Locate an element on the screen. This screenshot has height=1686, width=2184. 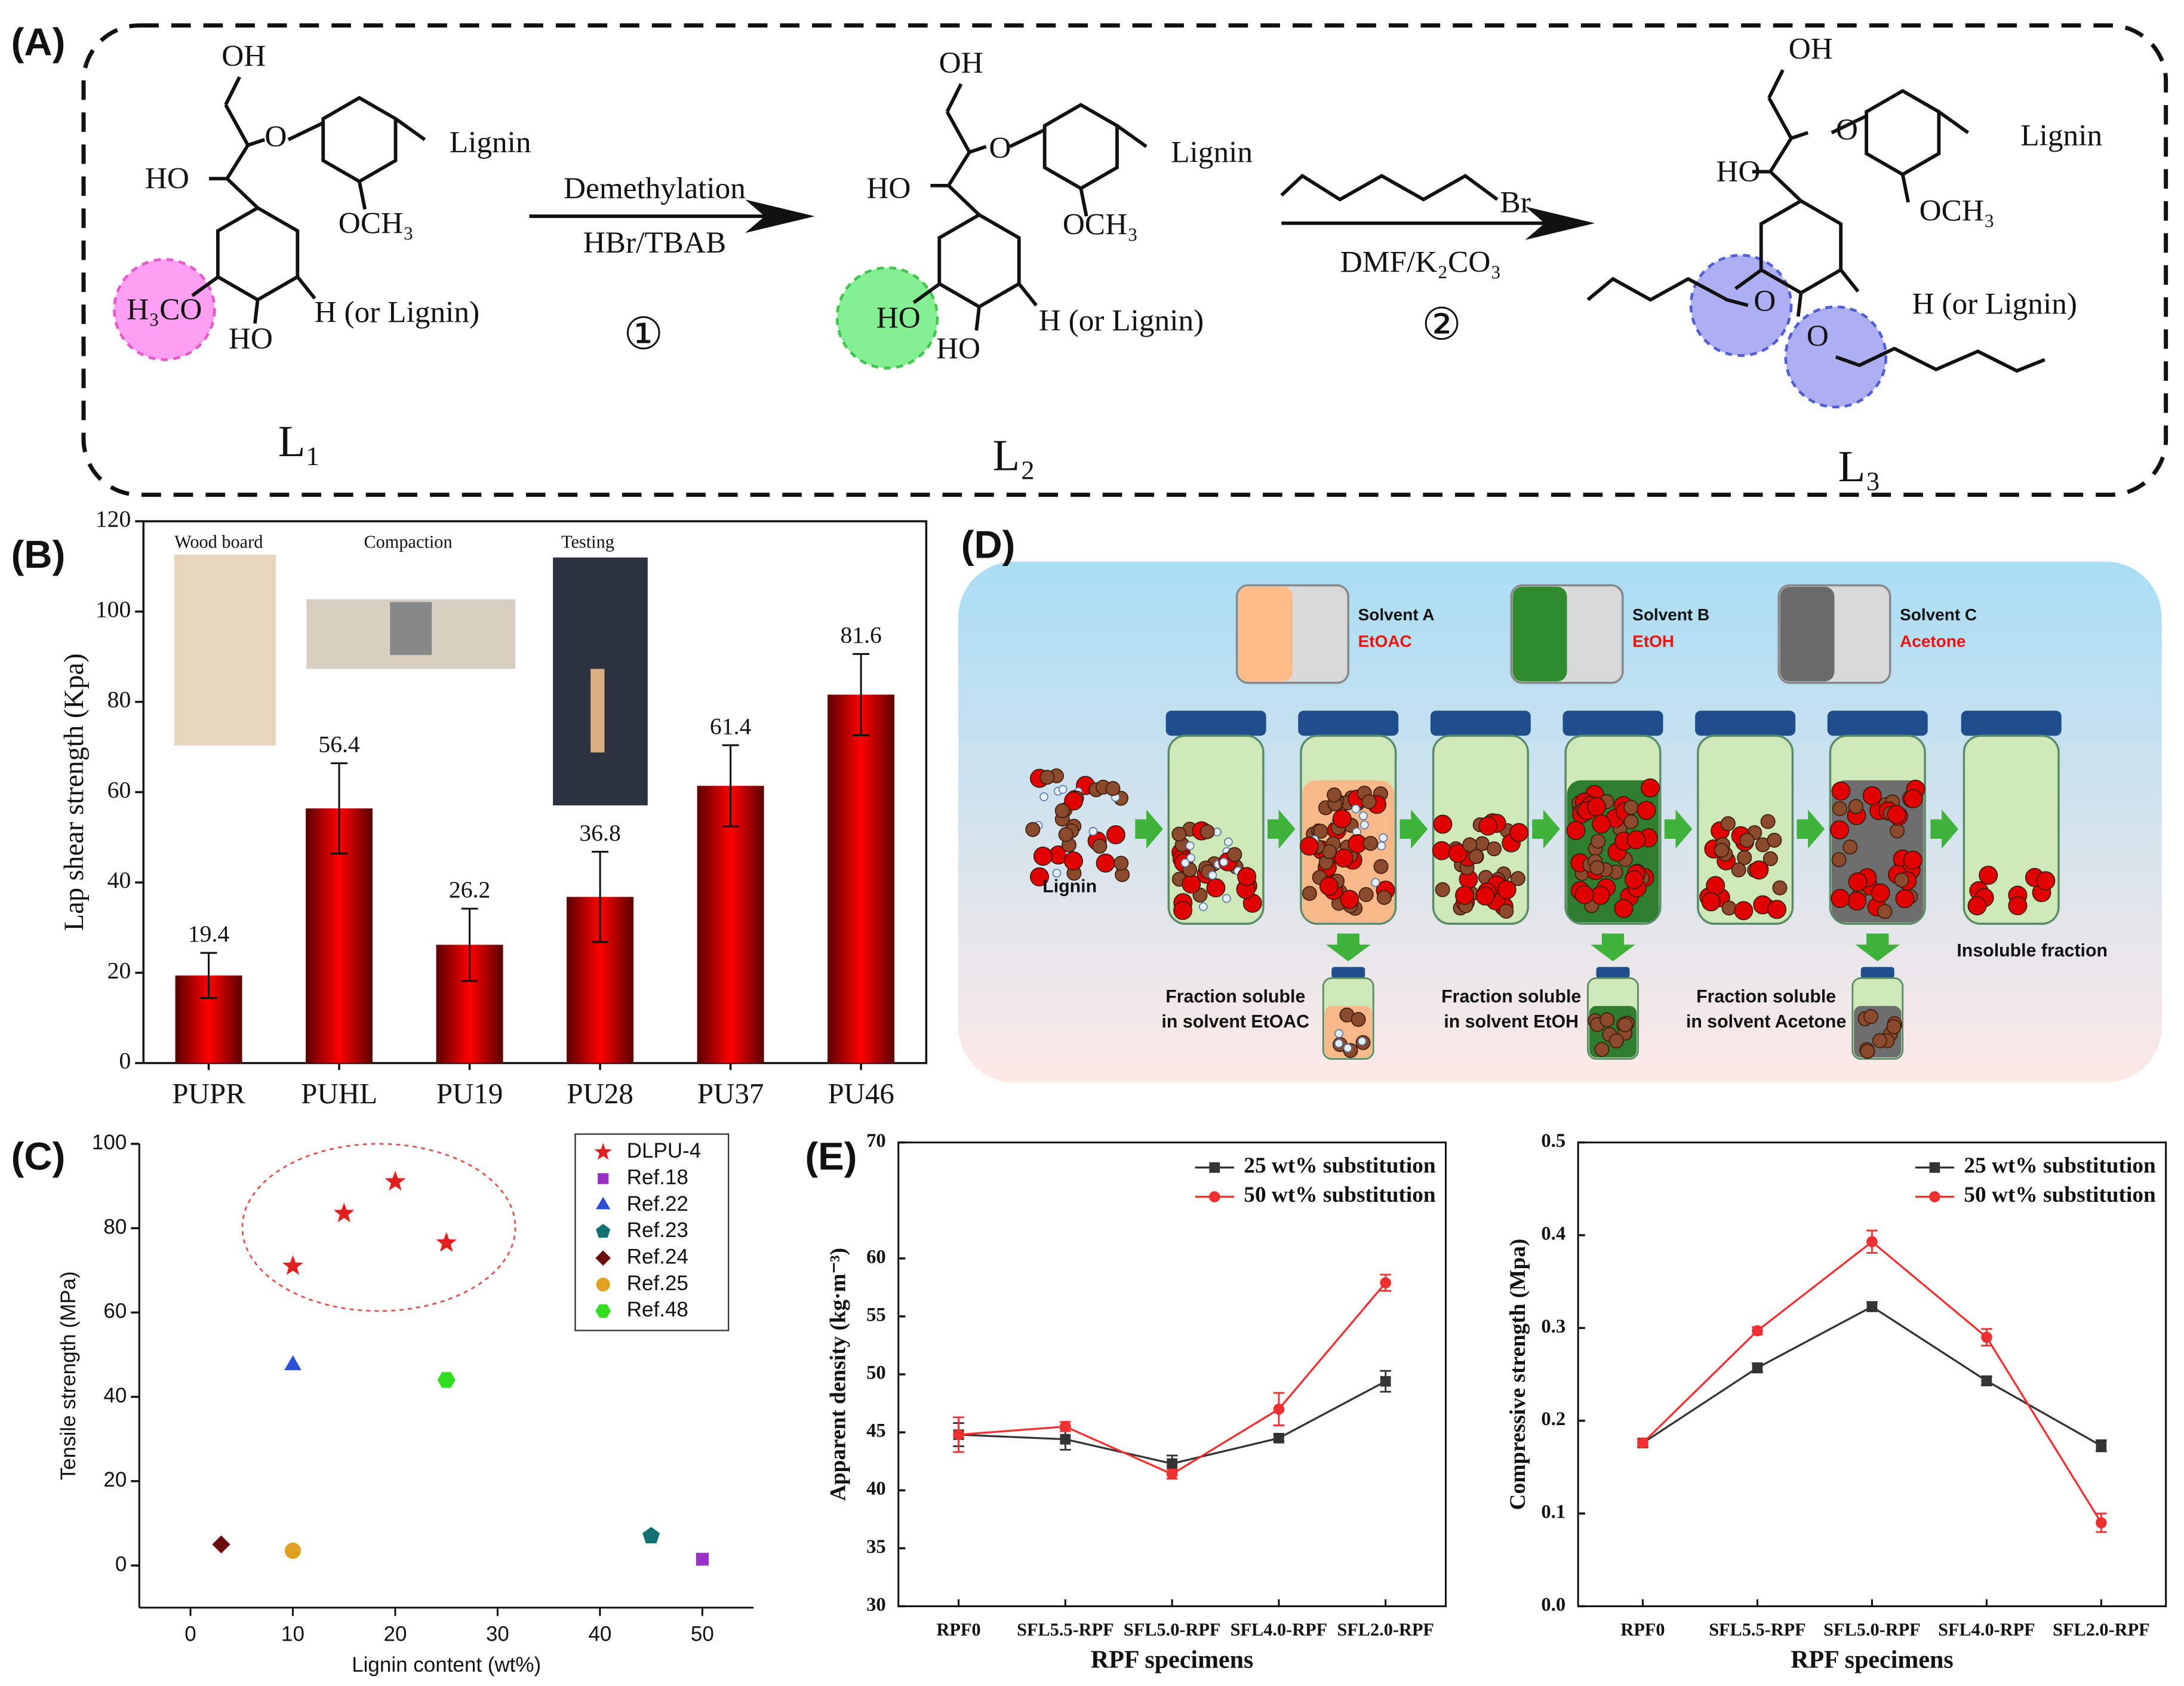
group-label: H₃CO is located at coordinates (164, 310).